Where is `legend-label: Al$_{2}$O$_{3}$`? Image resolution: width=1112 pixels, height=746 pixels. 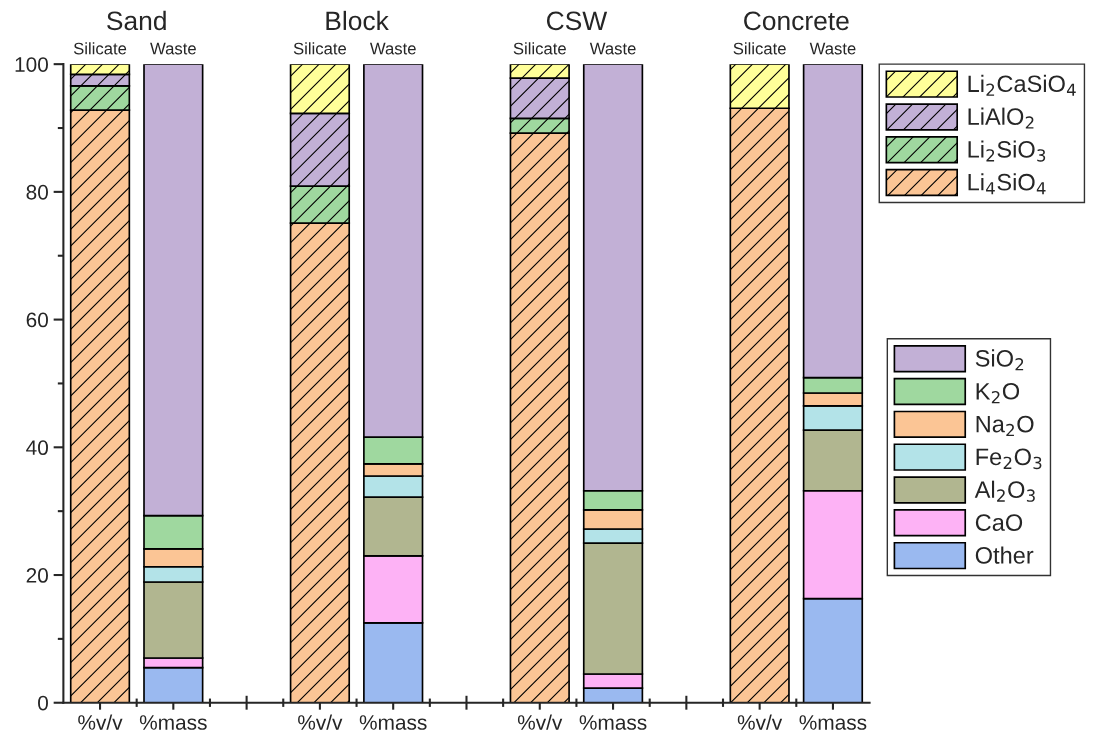 legend-label: Al$_{2}$O$_{3}$ is located at coordinates (1004, 491).